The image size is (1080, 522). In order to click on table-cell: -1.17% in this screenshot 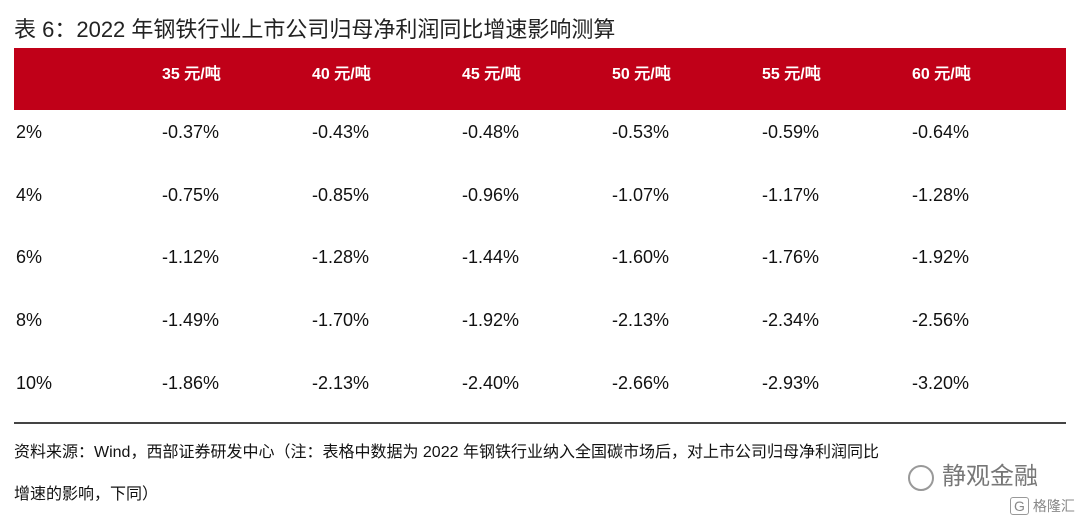, I will do `click(791, 194)`.